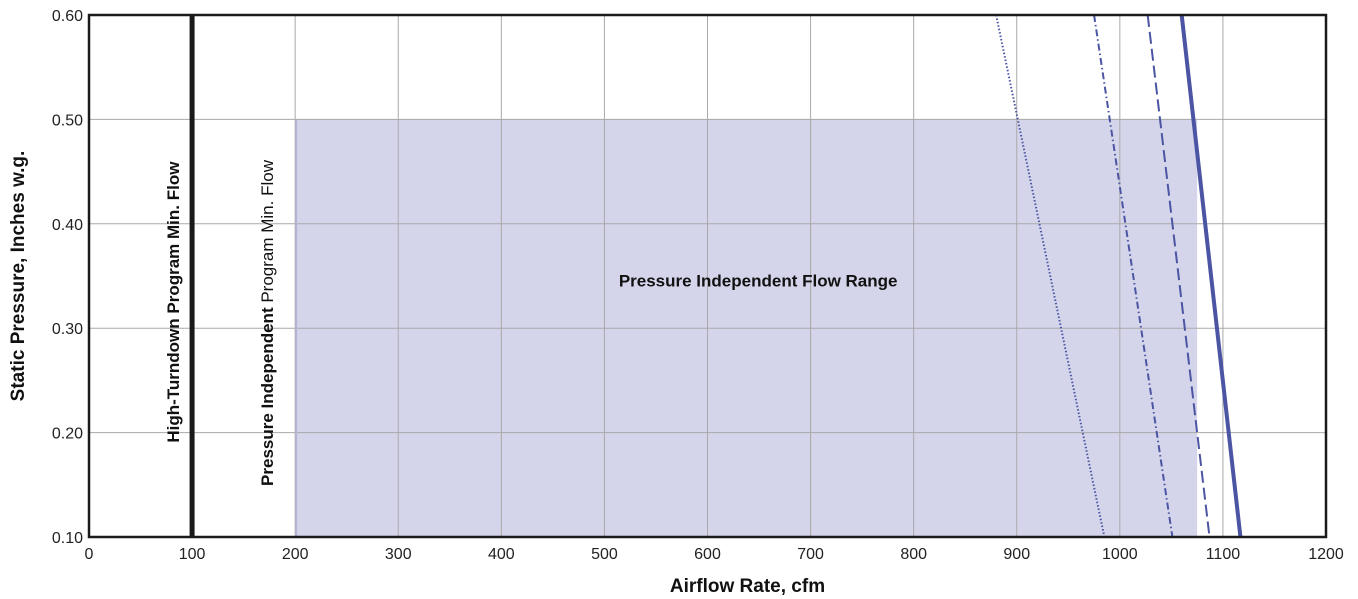  Describe the element at coordinates (604, 554) in the screenshot. I see `x-tick-label: 500` at that location.